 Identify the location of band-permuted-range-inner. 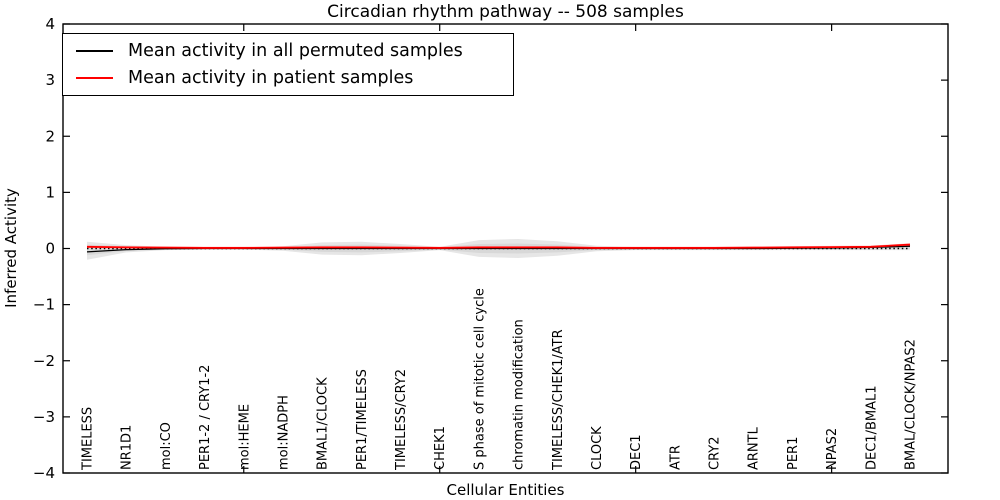
(498, 249).